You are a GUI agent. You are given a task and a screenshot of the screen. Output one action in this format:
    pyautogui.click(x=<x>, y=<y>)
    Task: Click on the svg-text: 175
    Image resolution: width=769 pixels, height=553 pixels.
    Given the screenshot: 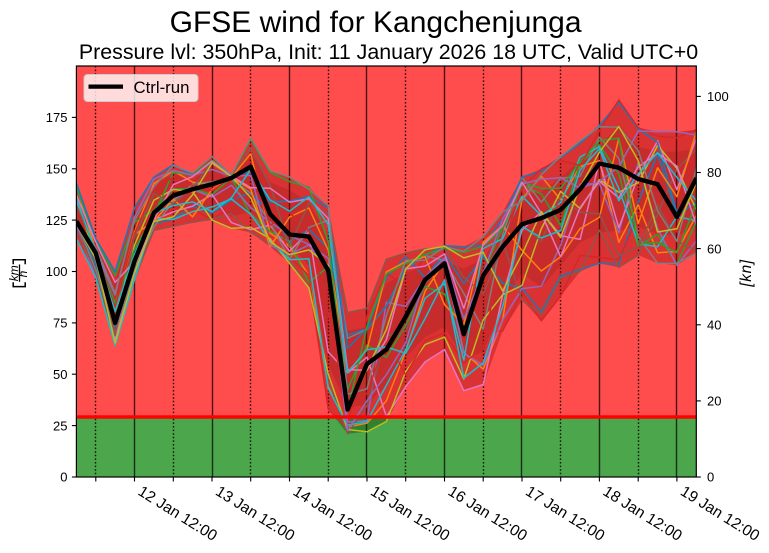 What is the action you would take?
    pyautogui.click(x=57, y=117)
    